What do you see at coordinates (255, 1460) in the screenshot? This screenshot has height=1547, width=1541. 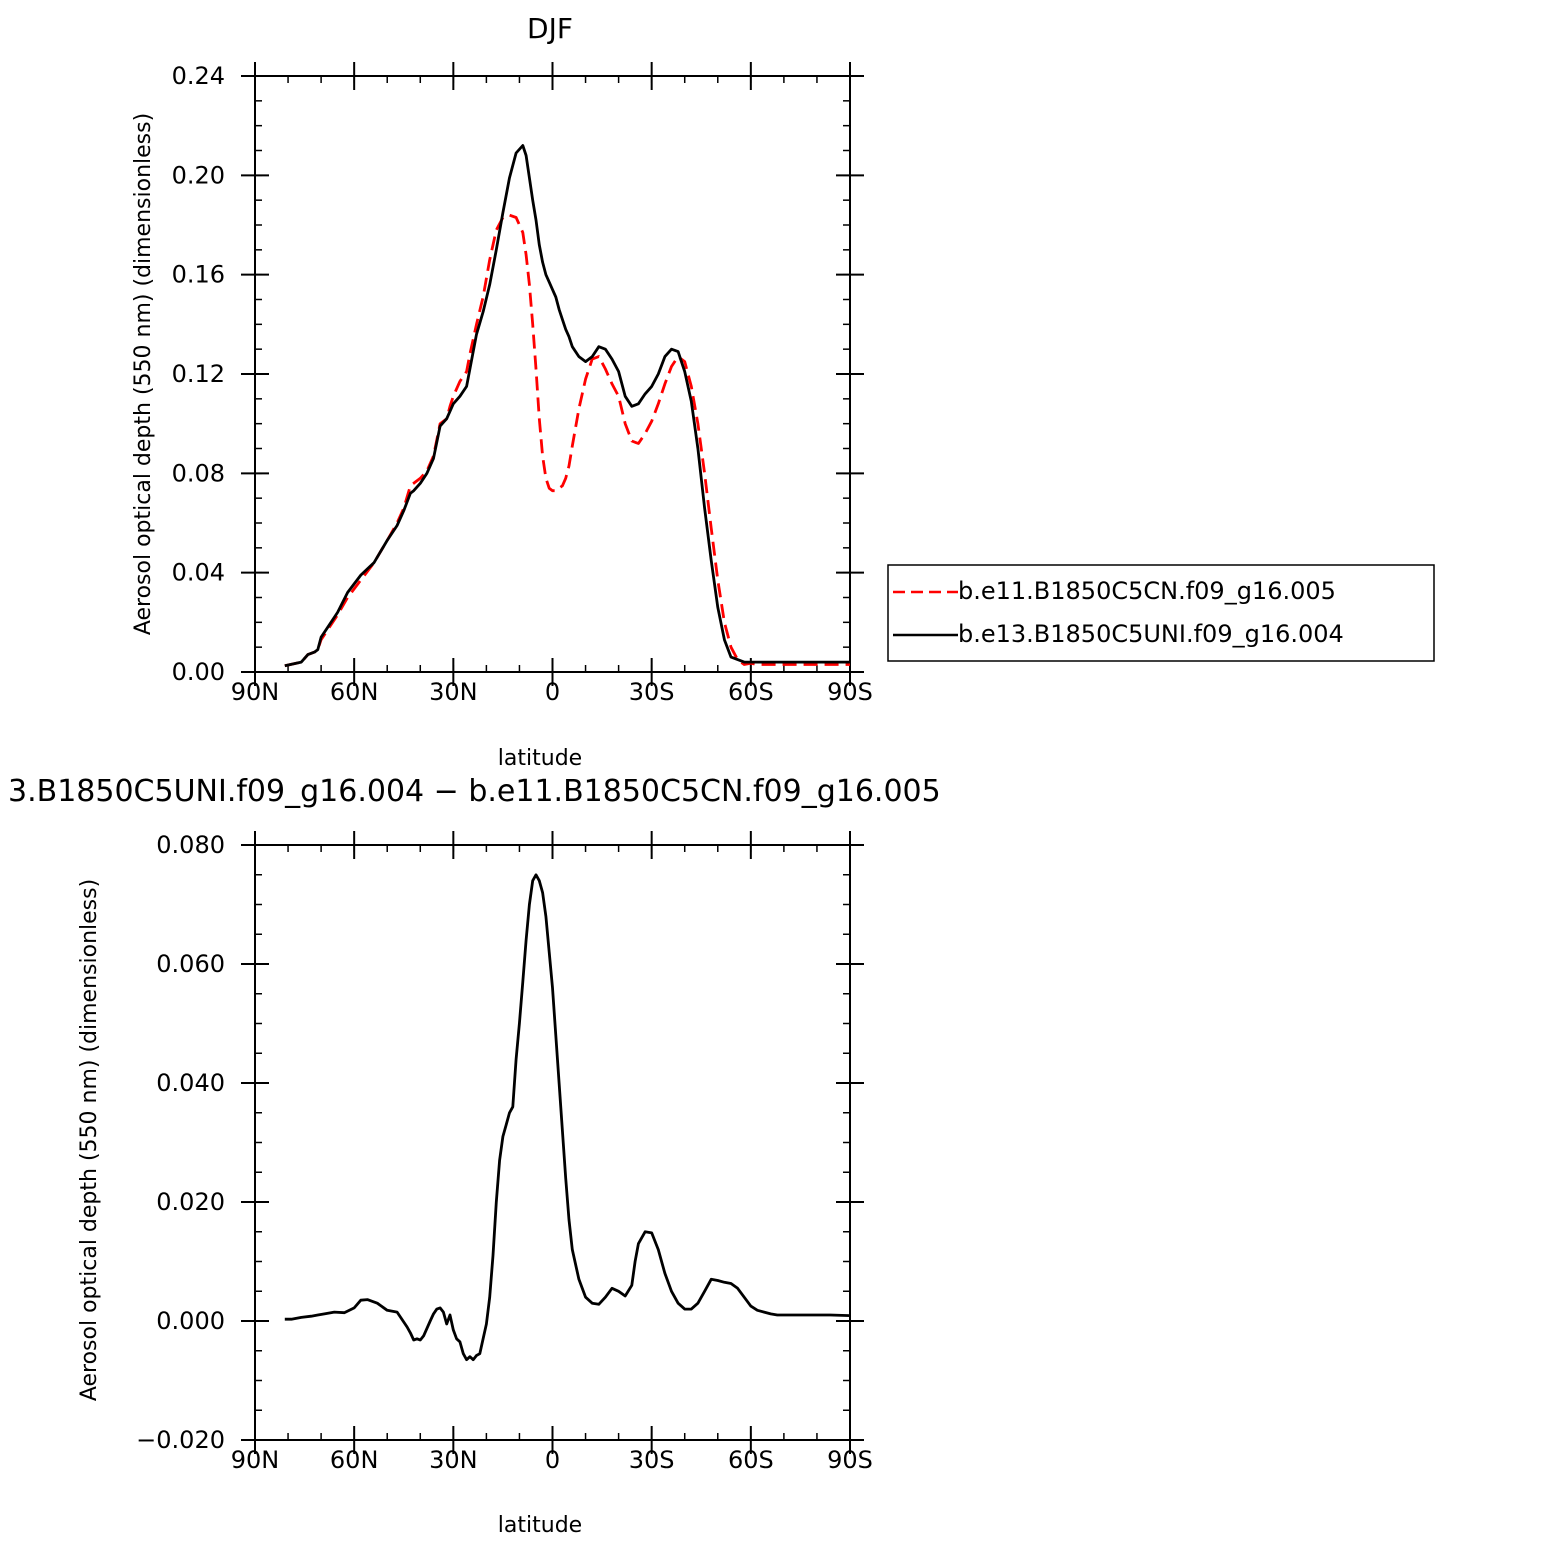 I see `bottom-x-tick-label: 90N` at bounding box center [255, 1460].